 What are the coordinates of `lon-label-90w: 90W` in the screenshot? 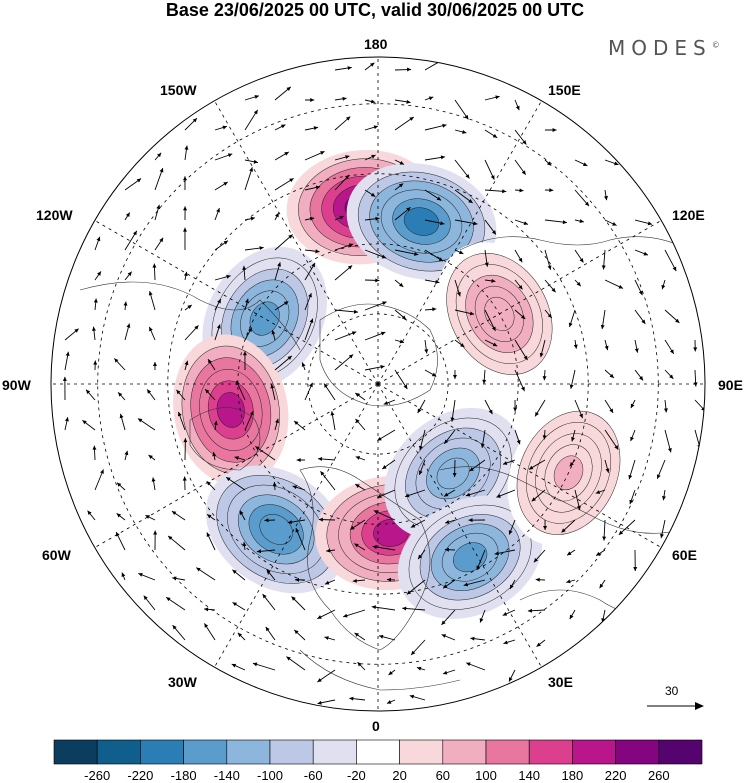 It's located at (16, 385).